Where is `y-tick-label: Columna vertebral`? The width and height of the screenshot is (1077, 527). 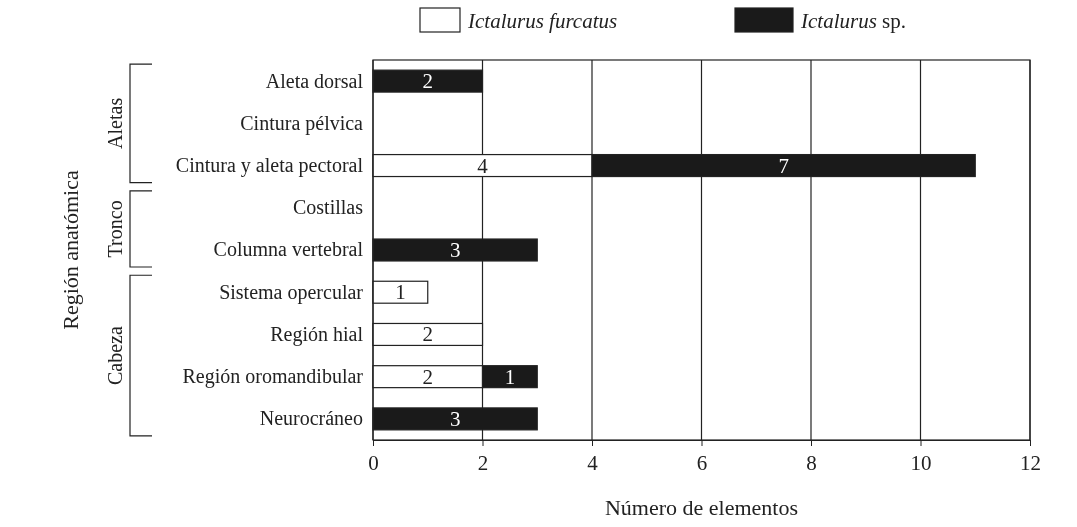 y-tick-label: Columna vertebral is located at coordinates (288, 249).